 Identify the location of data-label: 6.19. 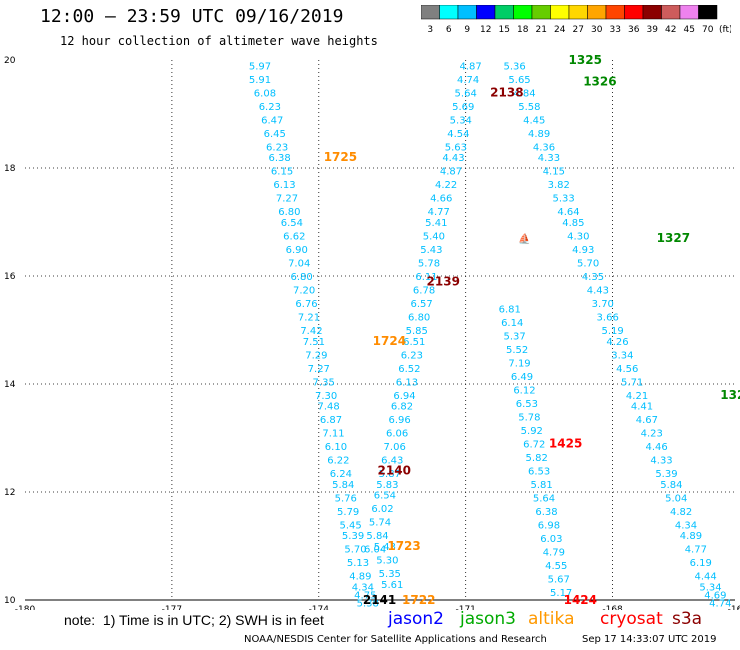
(701, 563).